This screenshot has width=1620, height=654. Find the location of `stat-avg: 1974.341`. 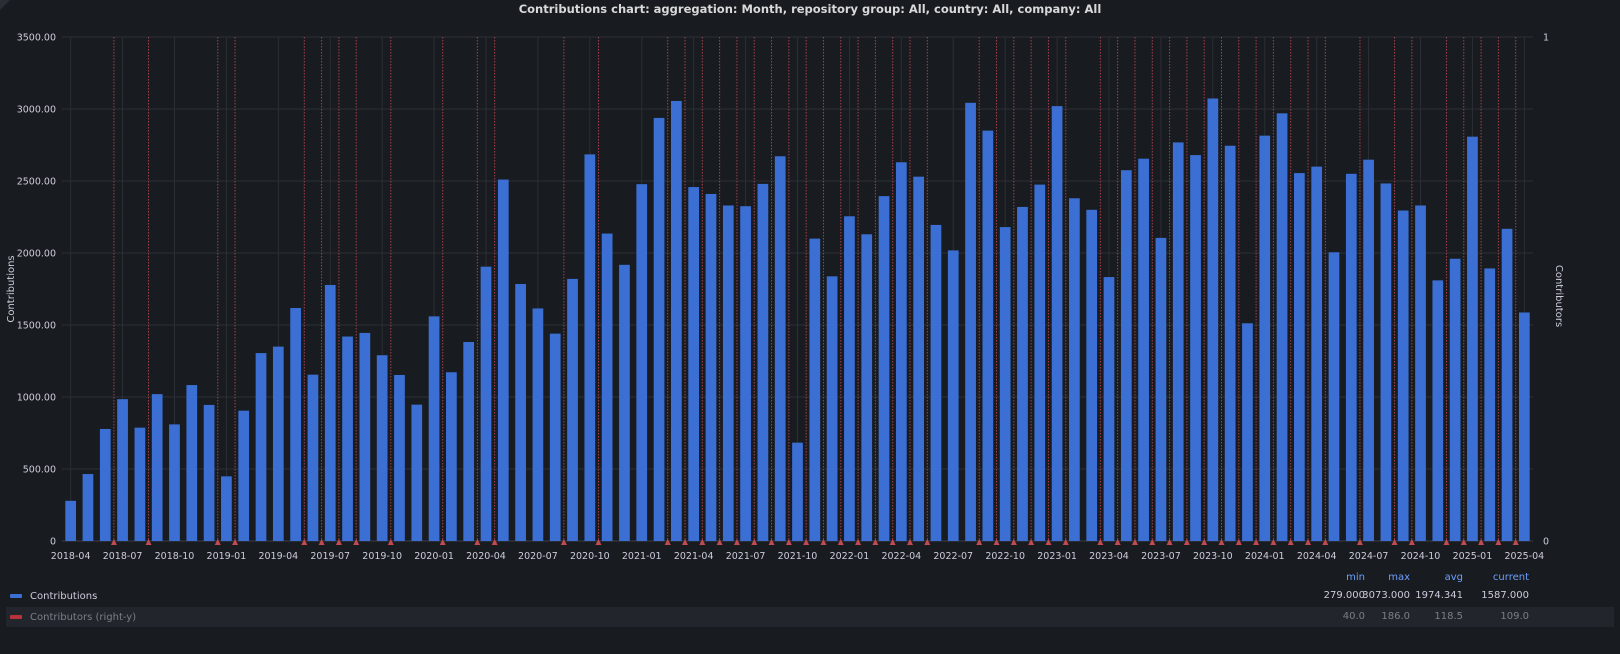

stat-avg: 1974.341 is located at coordinates (1439, 595).